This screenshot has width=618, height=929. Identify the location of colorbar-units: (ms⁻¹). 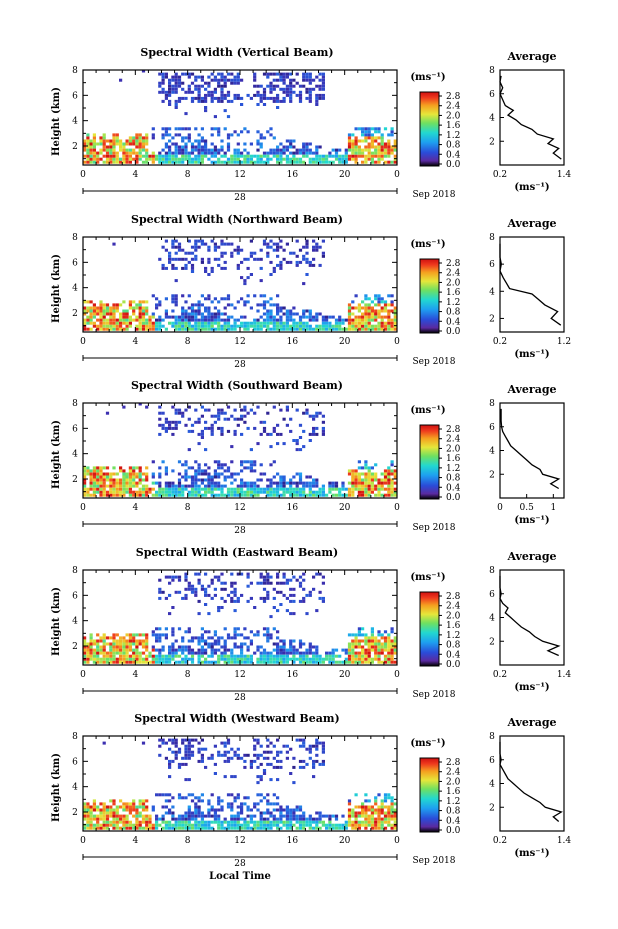
(427, 77).